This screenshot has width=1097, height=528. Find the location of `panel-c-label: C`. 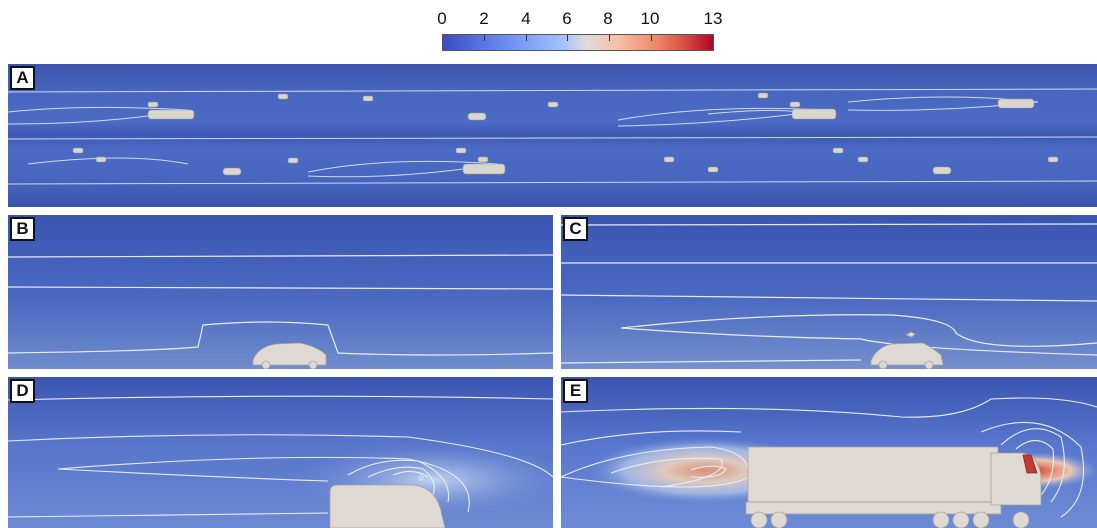

panel-c-label: C is located at coordinates (575, 229).